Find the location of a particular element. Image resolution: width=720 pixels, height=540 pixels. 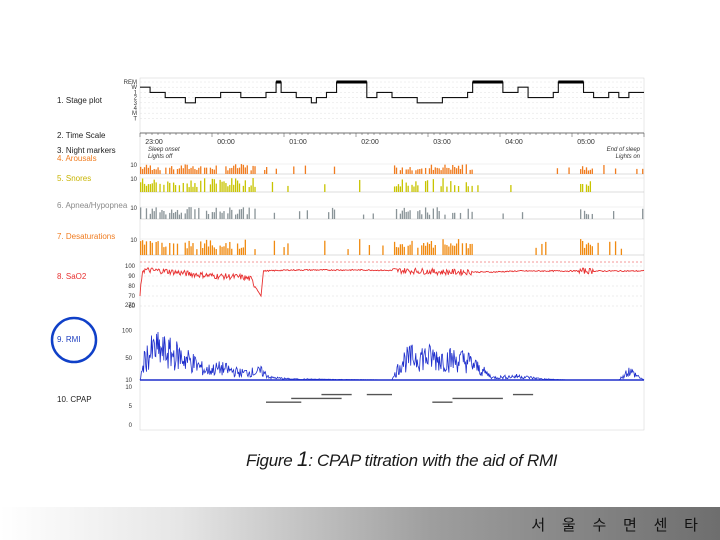

marker-lights-on: Lights on is located at coordinates (628, 157).